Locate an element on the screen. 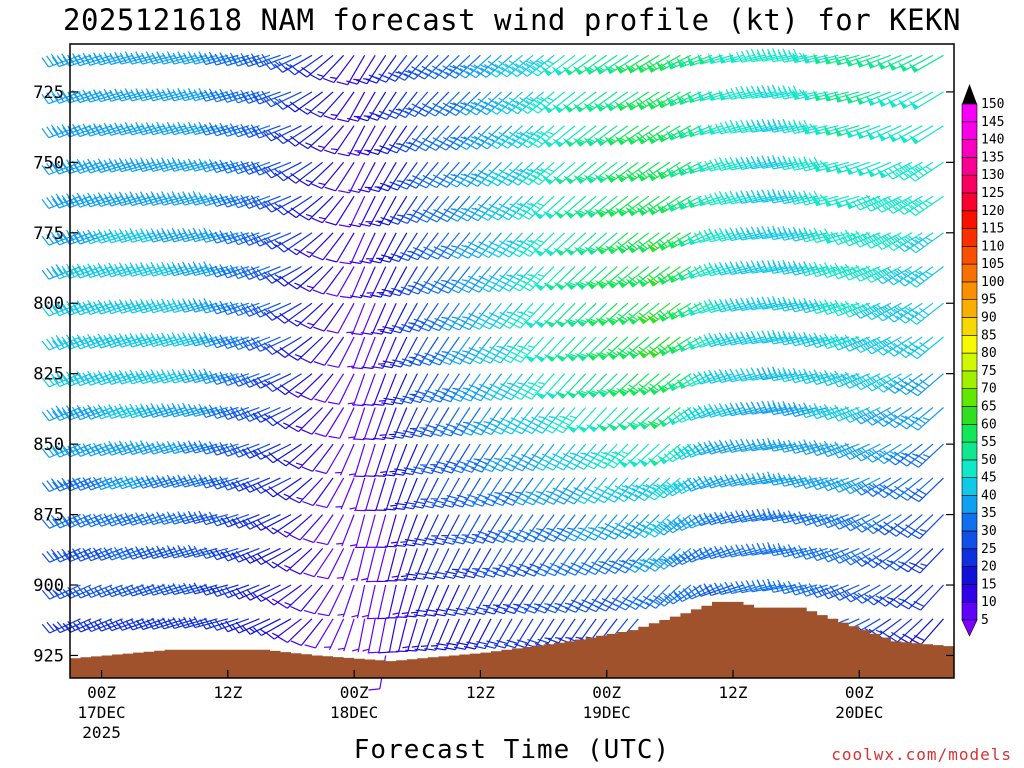 The image size is (1024, 768). y-tick-label: 850 is located at coordinates (48, 445).